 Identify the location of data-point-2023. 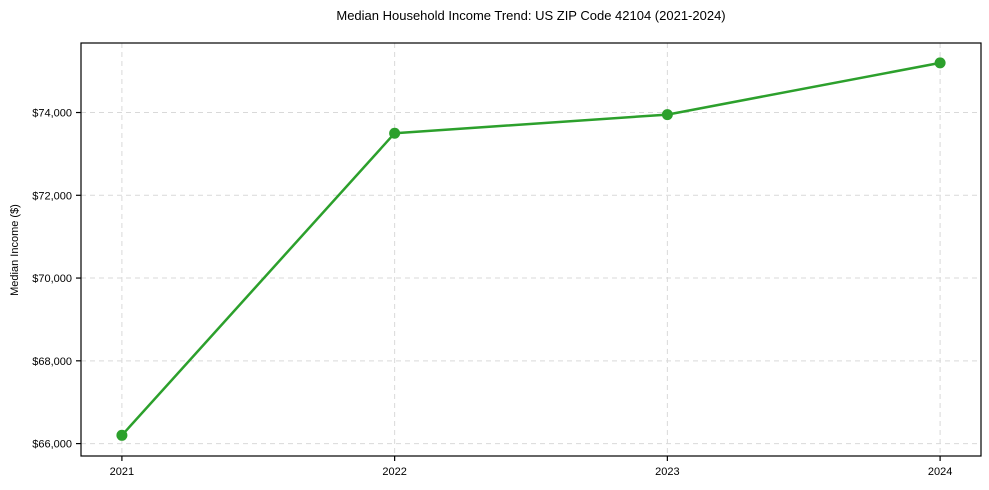
(667, 115).